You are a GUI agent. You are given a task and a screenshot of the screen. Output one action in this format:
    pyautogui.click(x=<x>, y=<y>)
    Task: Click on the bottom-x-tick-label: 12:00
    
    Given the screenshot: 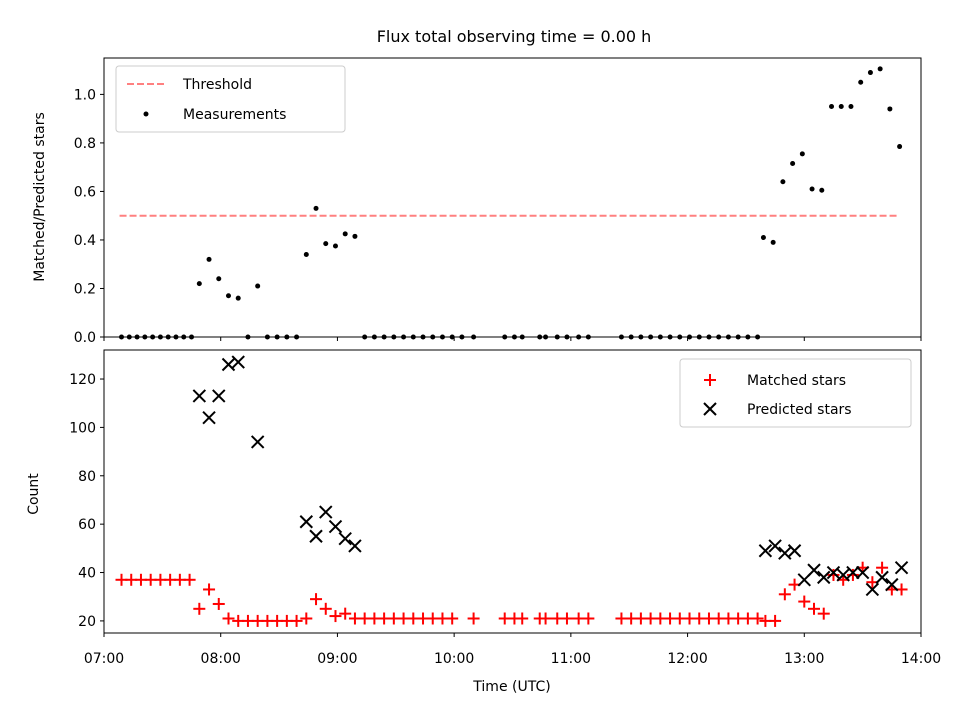 What is the action you would take?
    pyautogui.click(x=687, y=659)
    